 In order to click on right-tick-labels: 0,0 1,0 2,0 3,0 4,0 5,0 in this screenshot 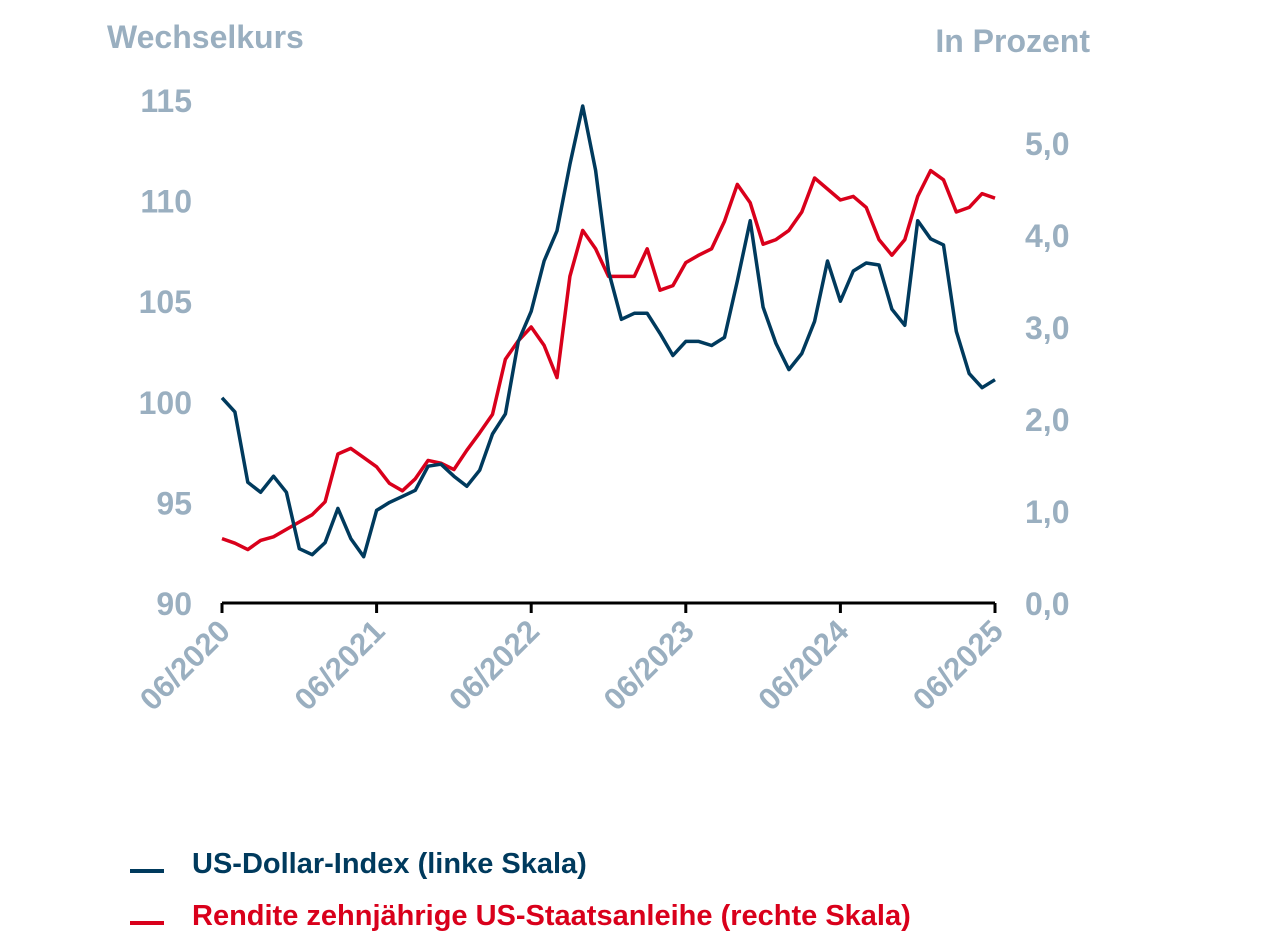, I will do `click(1047, 374)`.